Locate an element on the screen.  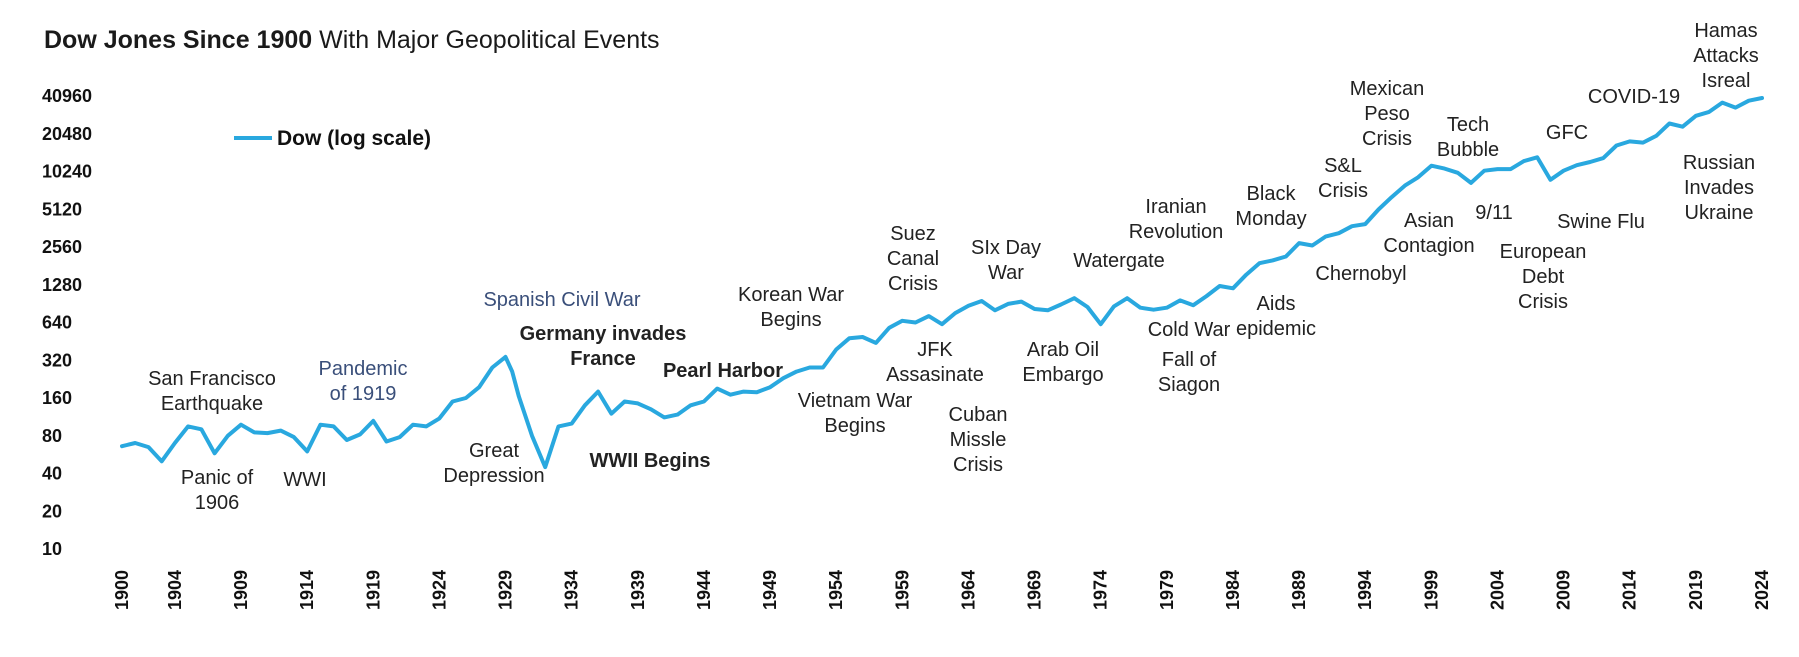
x-tick-label: 1904 is located at coordinates (175, 590).